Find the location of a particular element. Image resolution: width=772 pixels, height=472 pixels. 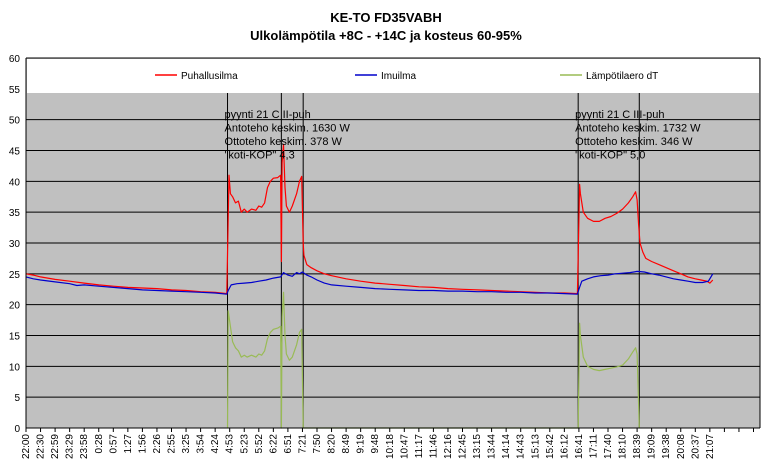

x-tick-label: 12:45 is located at coordinates (463, 446).